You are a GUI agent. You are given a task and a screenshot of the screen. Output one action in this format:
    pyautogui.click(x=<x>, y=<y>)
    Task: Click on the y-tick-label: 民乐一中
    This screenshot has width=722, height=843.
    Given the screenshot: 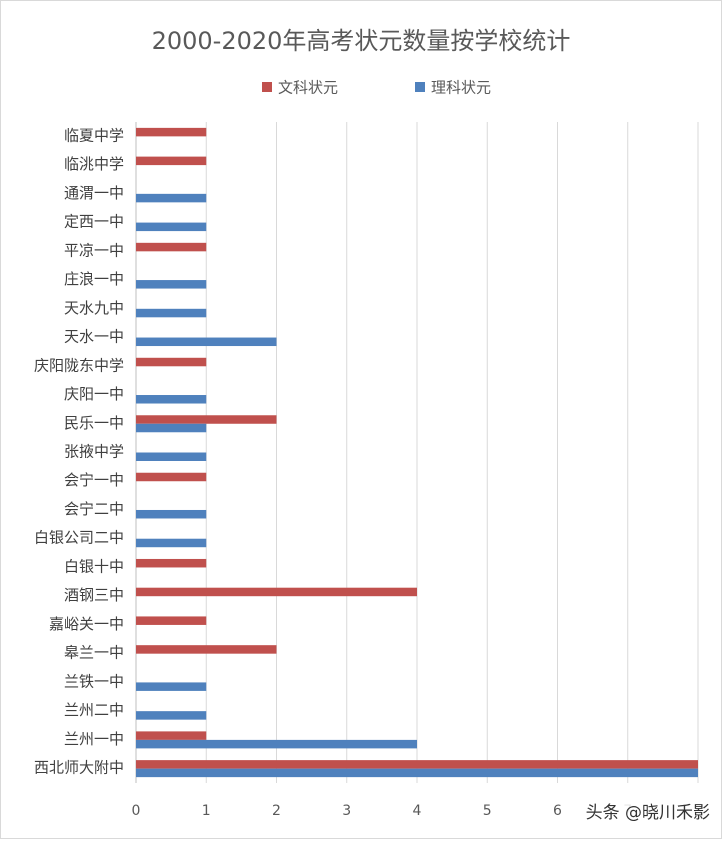 What is the action you would take?
    pyautogui.click(x=94, y=423)
    